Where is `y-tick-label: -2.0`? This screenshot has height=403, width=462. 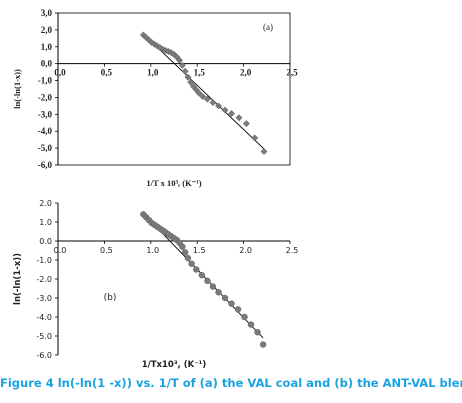 y-tick-label: -2.0 is located at coordinates (44, 279).